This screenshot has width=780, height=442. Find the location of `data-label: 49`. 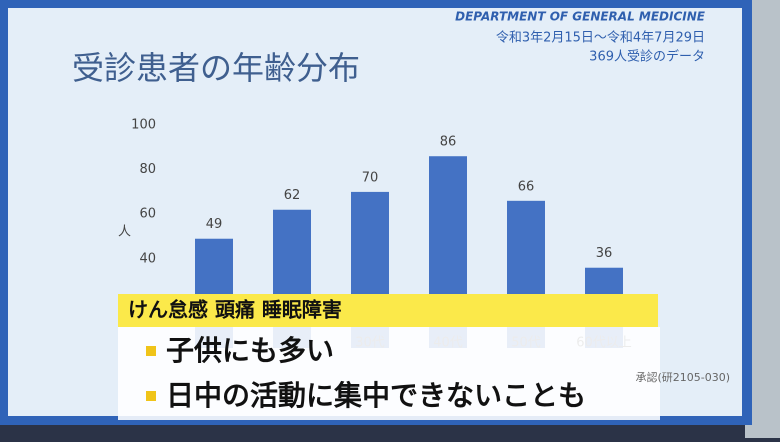

data-label: 49 is located at coordinates (214, 224).